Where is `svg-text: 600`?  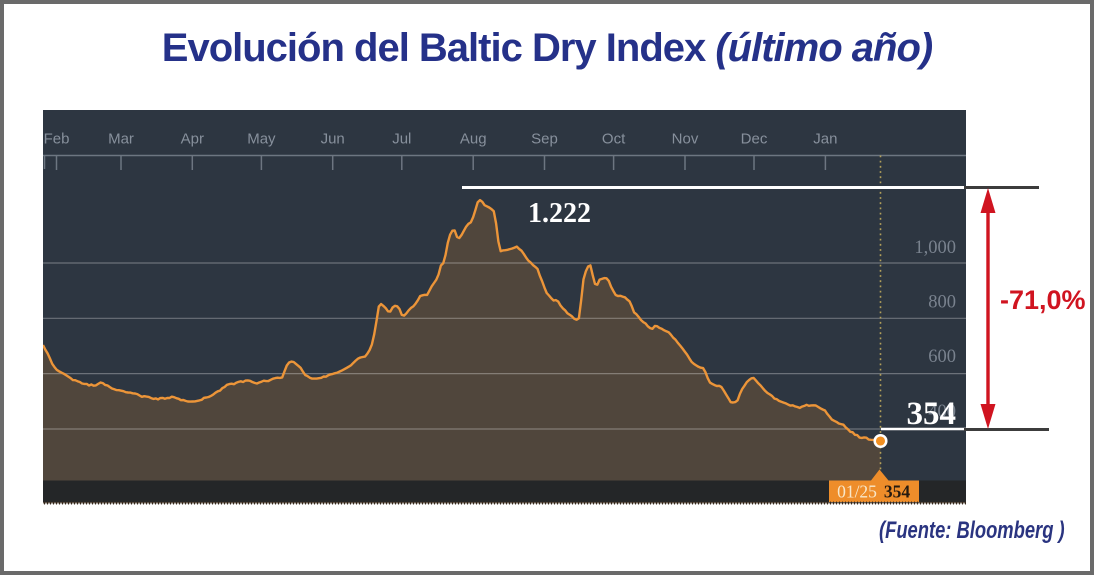 svg-text: 600 is located at coordinates (942, 357).